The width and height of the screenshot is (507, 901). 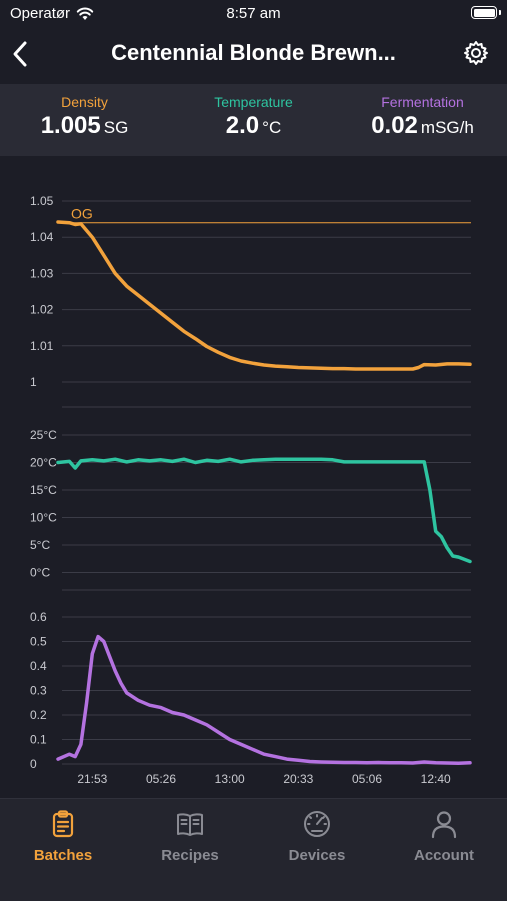 What do you see at coordinates (70, 125) in the screenshot?
I see `density-value: 1.005` at bounding box center [70, 125].